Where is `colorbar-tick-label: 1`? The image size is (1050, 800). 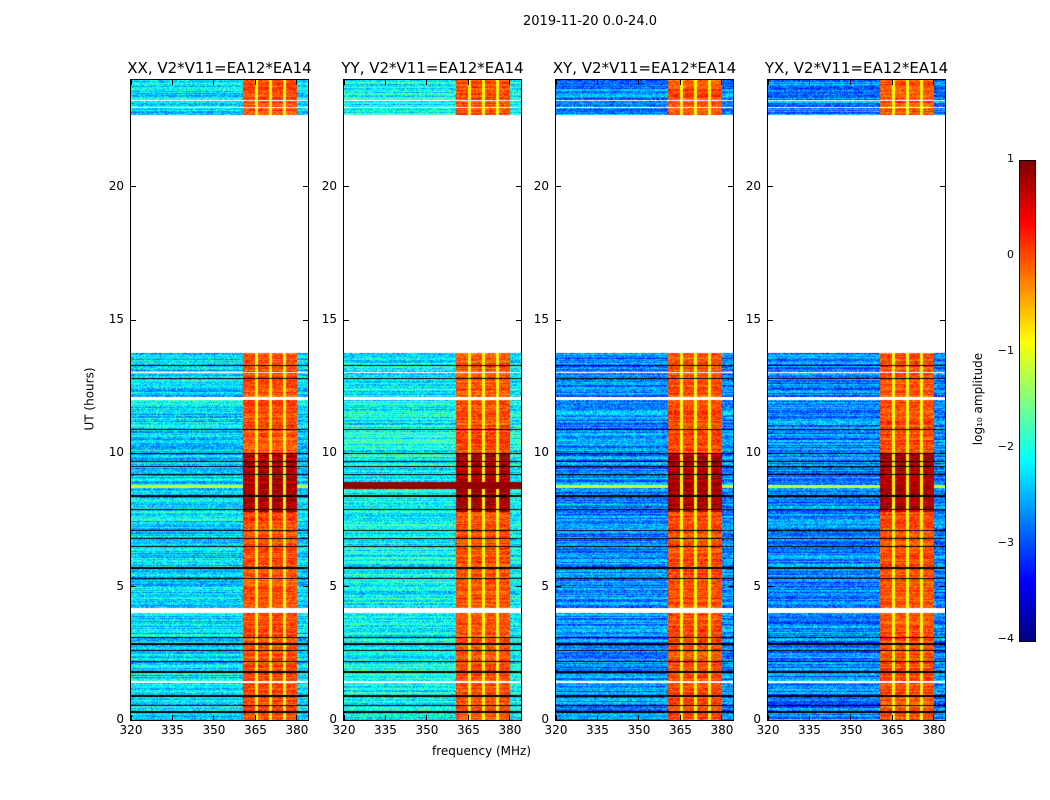
colorbar-tick-label: 1 is located at coordinates (1010, 158).